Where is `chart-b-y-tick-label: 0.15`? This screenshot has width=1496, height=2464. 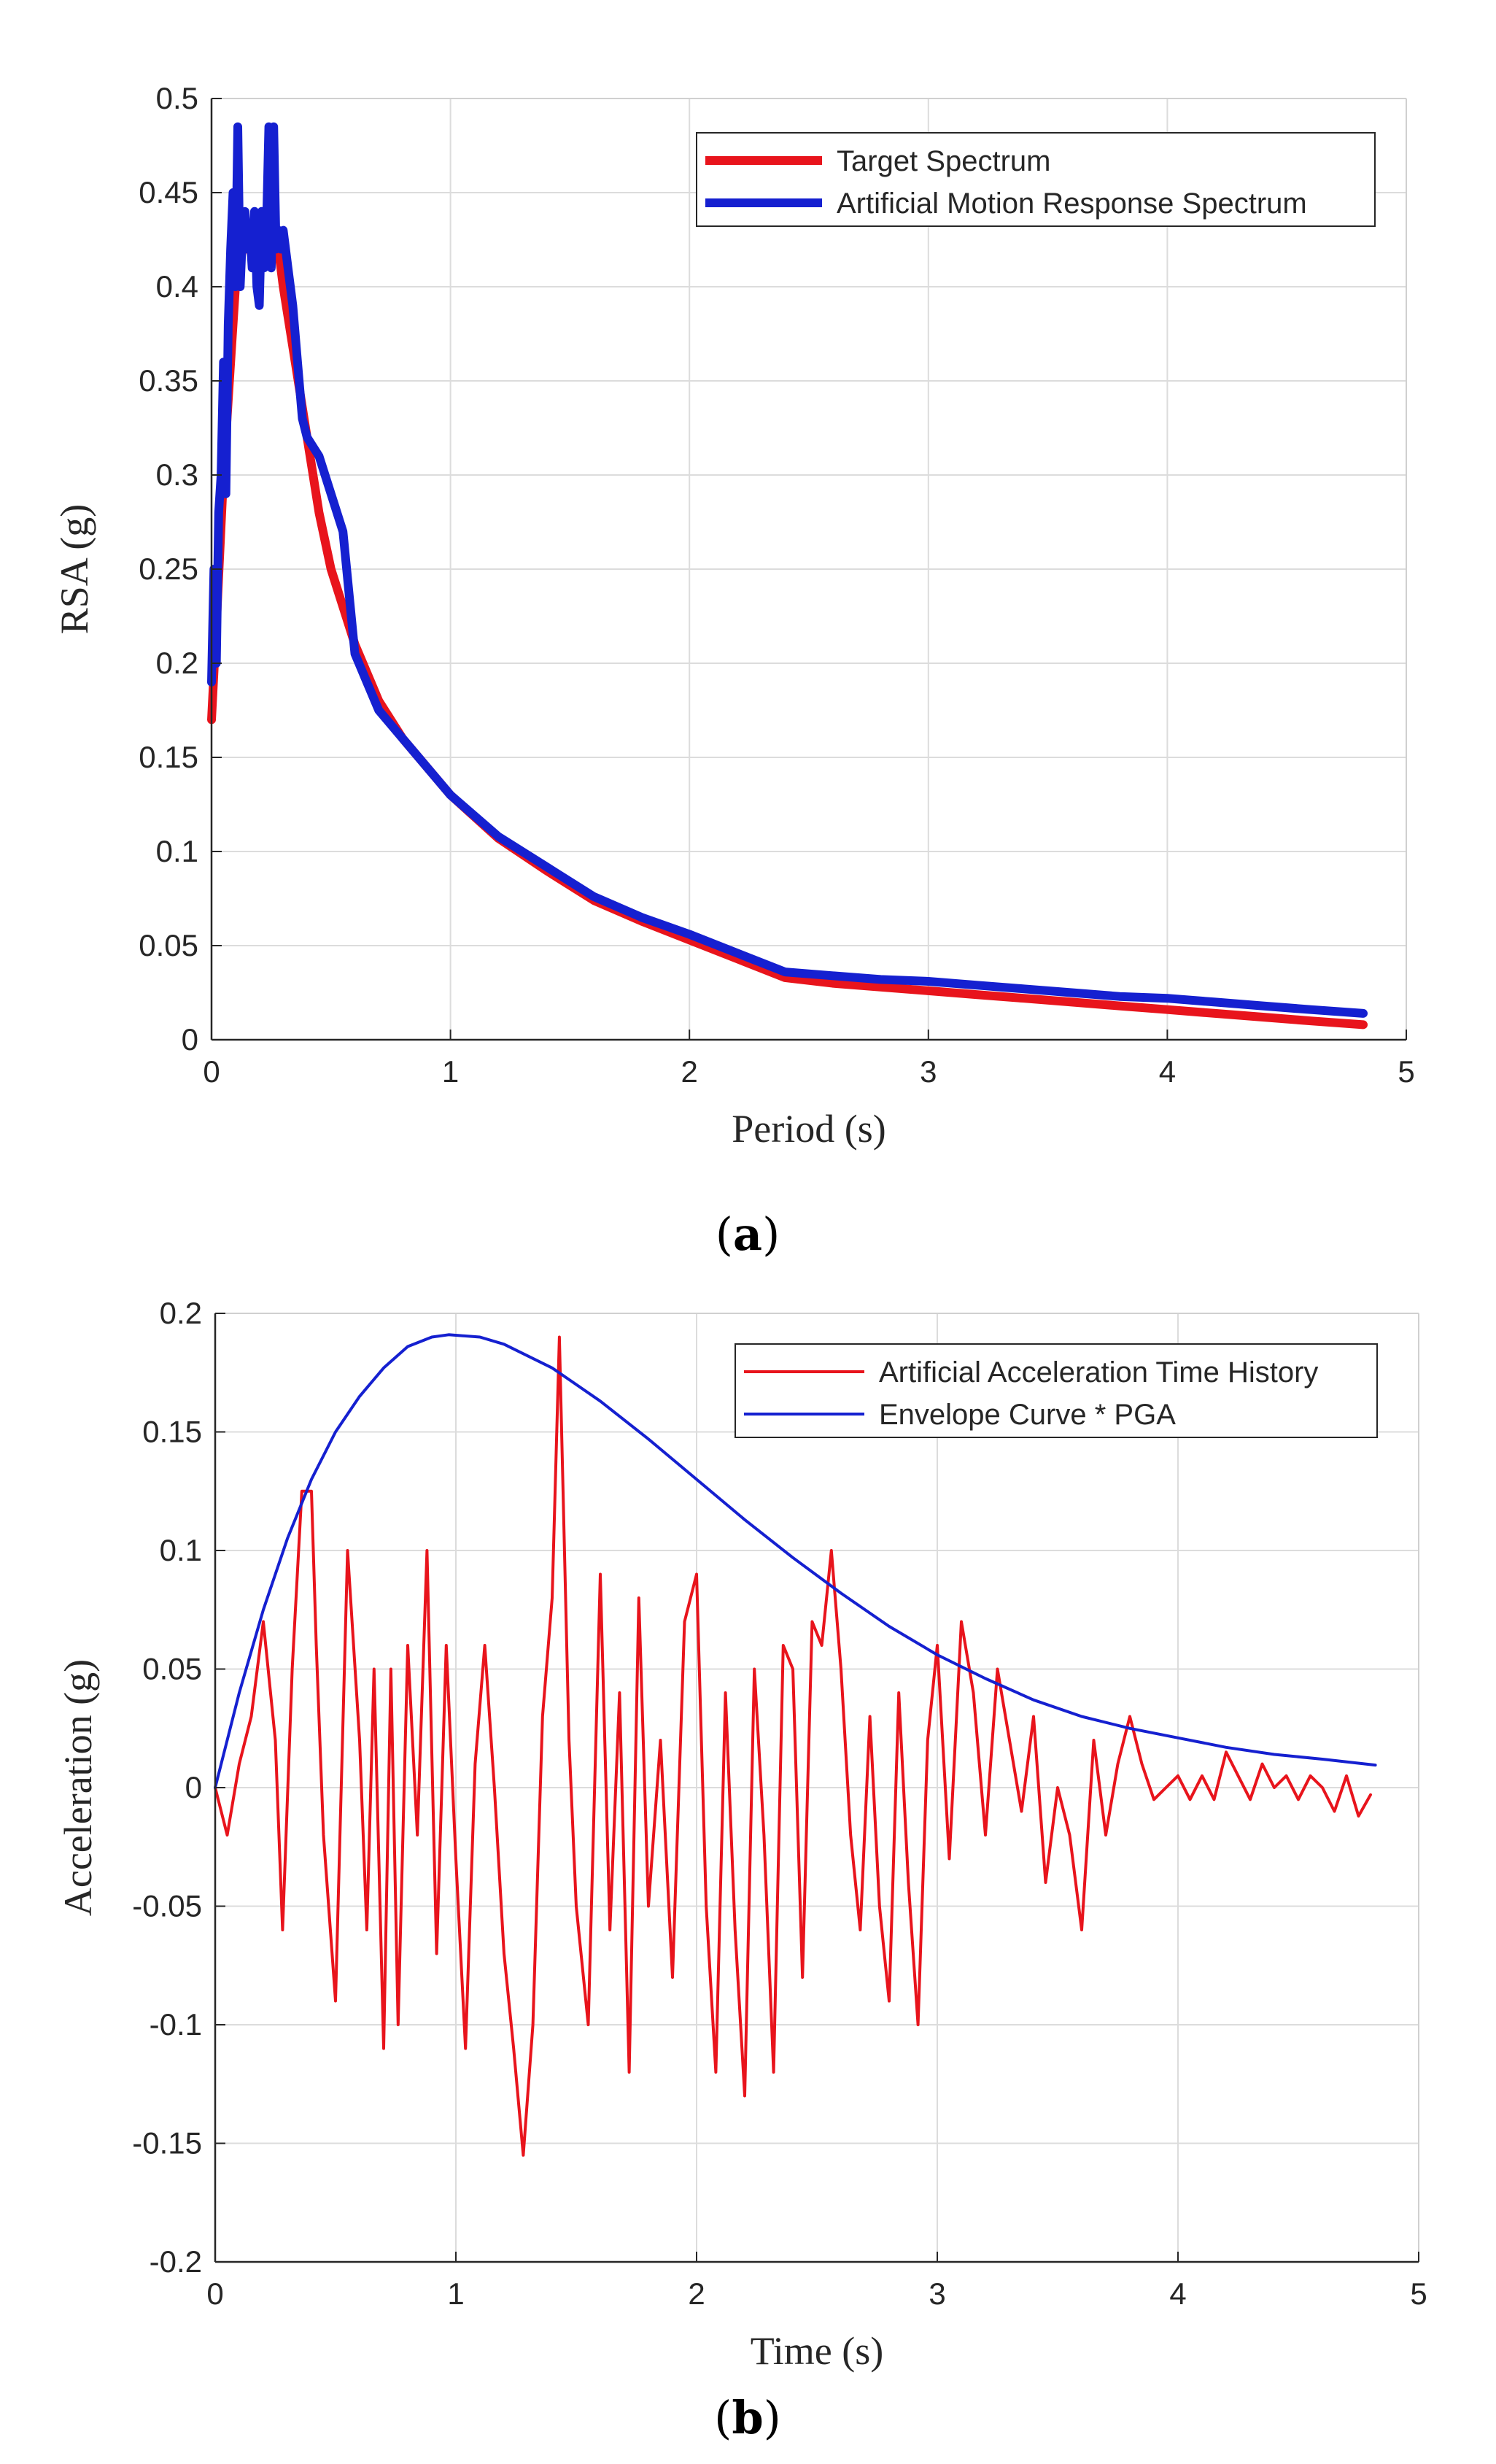
chart-b-y-tick-label: 0.15 is located at coordinates (172, 1432).